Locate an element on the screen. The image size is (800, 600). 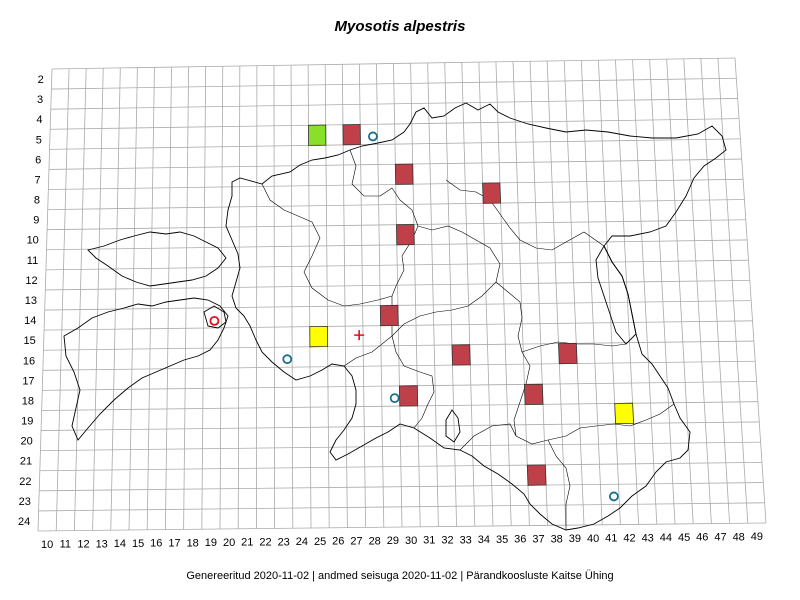
column-tick-label: 35 is located at coordinates (502, 540).